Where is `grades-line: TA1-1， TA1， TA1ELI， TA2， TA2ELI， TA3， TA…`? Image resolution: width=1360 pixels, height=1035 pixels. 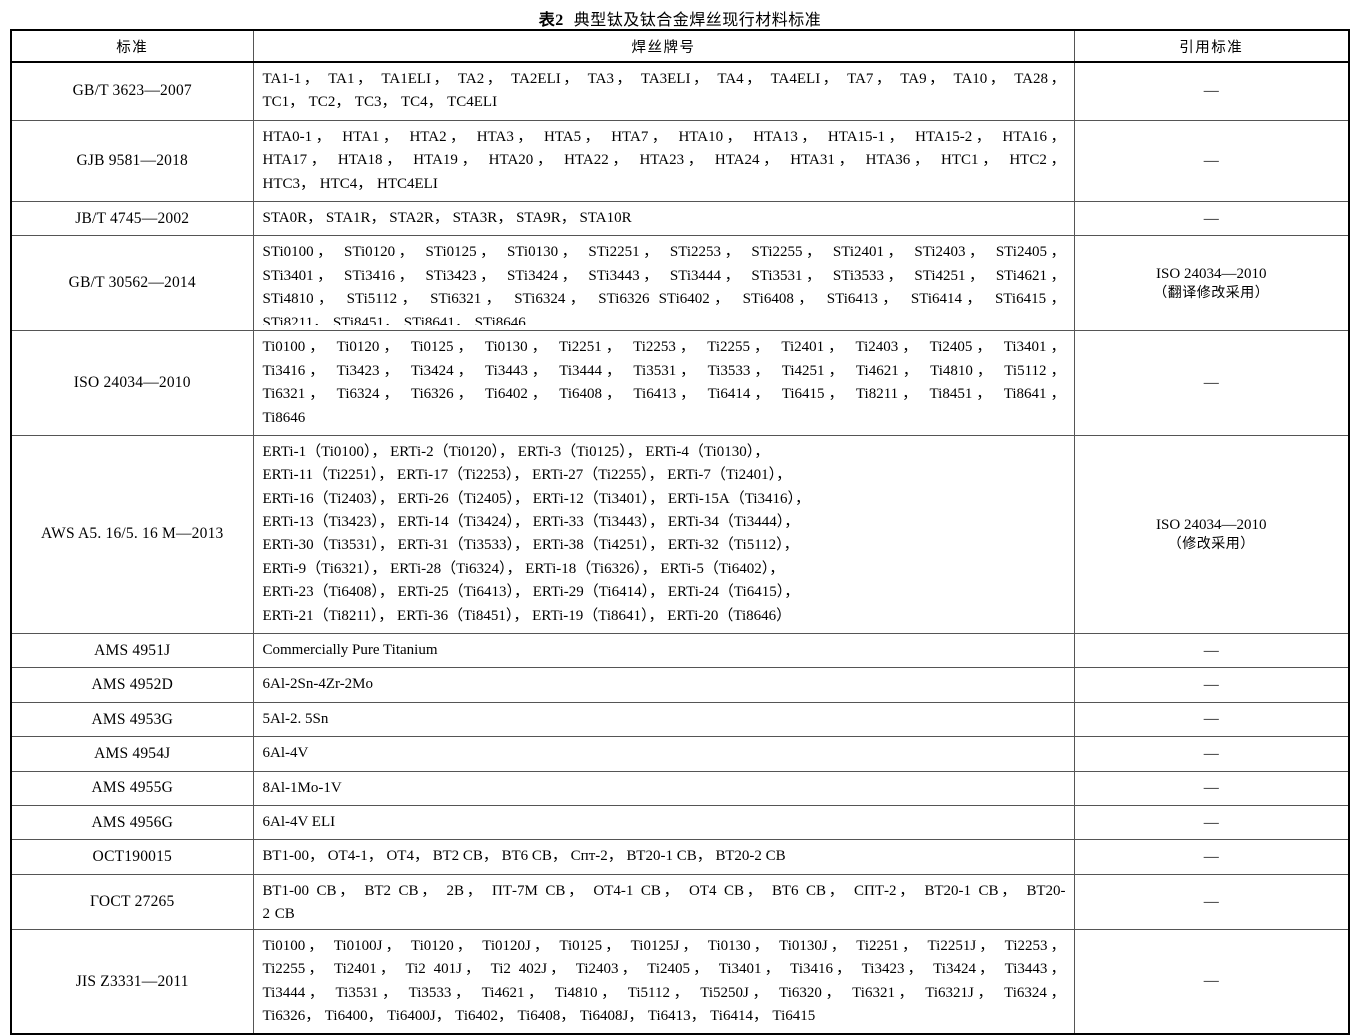 grades-line: TA1-1， TA1， TA1ELI， TA2， TA2ELI， TA3， TA… is located at coordinates (664, 79).